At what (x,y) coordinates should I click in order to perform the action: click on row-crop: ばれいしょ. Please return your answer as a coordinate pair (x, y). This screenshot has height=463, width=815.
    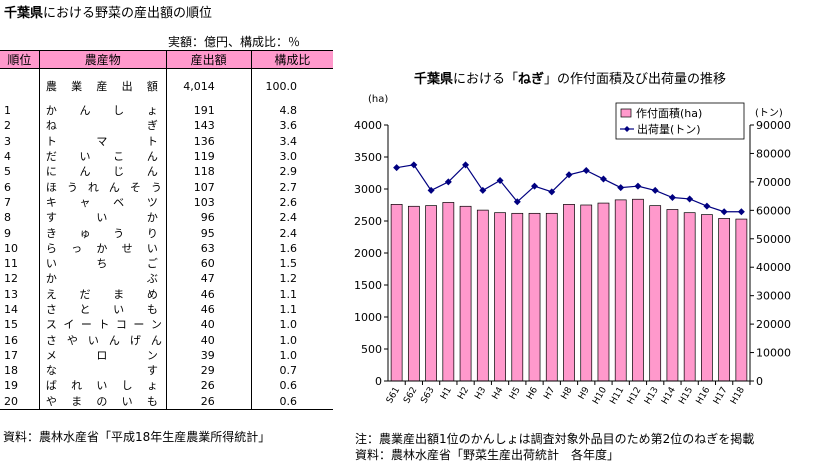
    Looking at the image, I should click on (101, 386).